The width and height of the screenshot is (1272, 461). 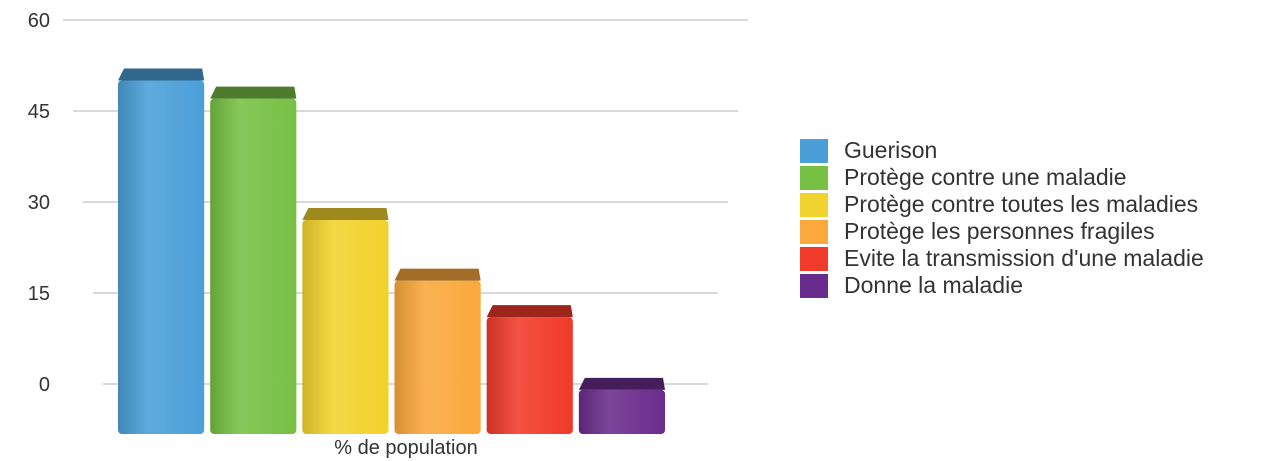 I want to click on legend-label: Protège contre toutes les maladies, so click(x=1021, y=204).